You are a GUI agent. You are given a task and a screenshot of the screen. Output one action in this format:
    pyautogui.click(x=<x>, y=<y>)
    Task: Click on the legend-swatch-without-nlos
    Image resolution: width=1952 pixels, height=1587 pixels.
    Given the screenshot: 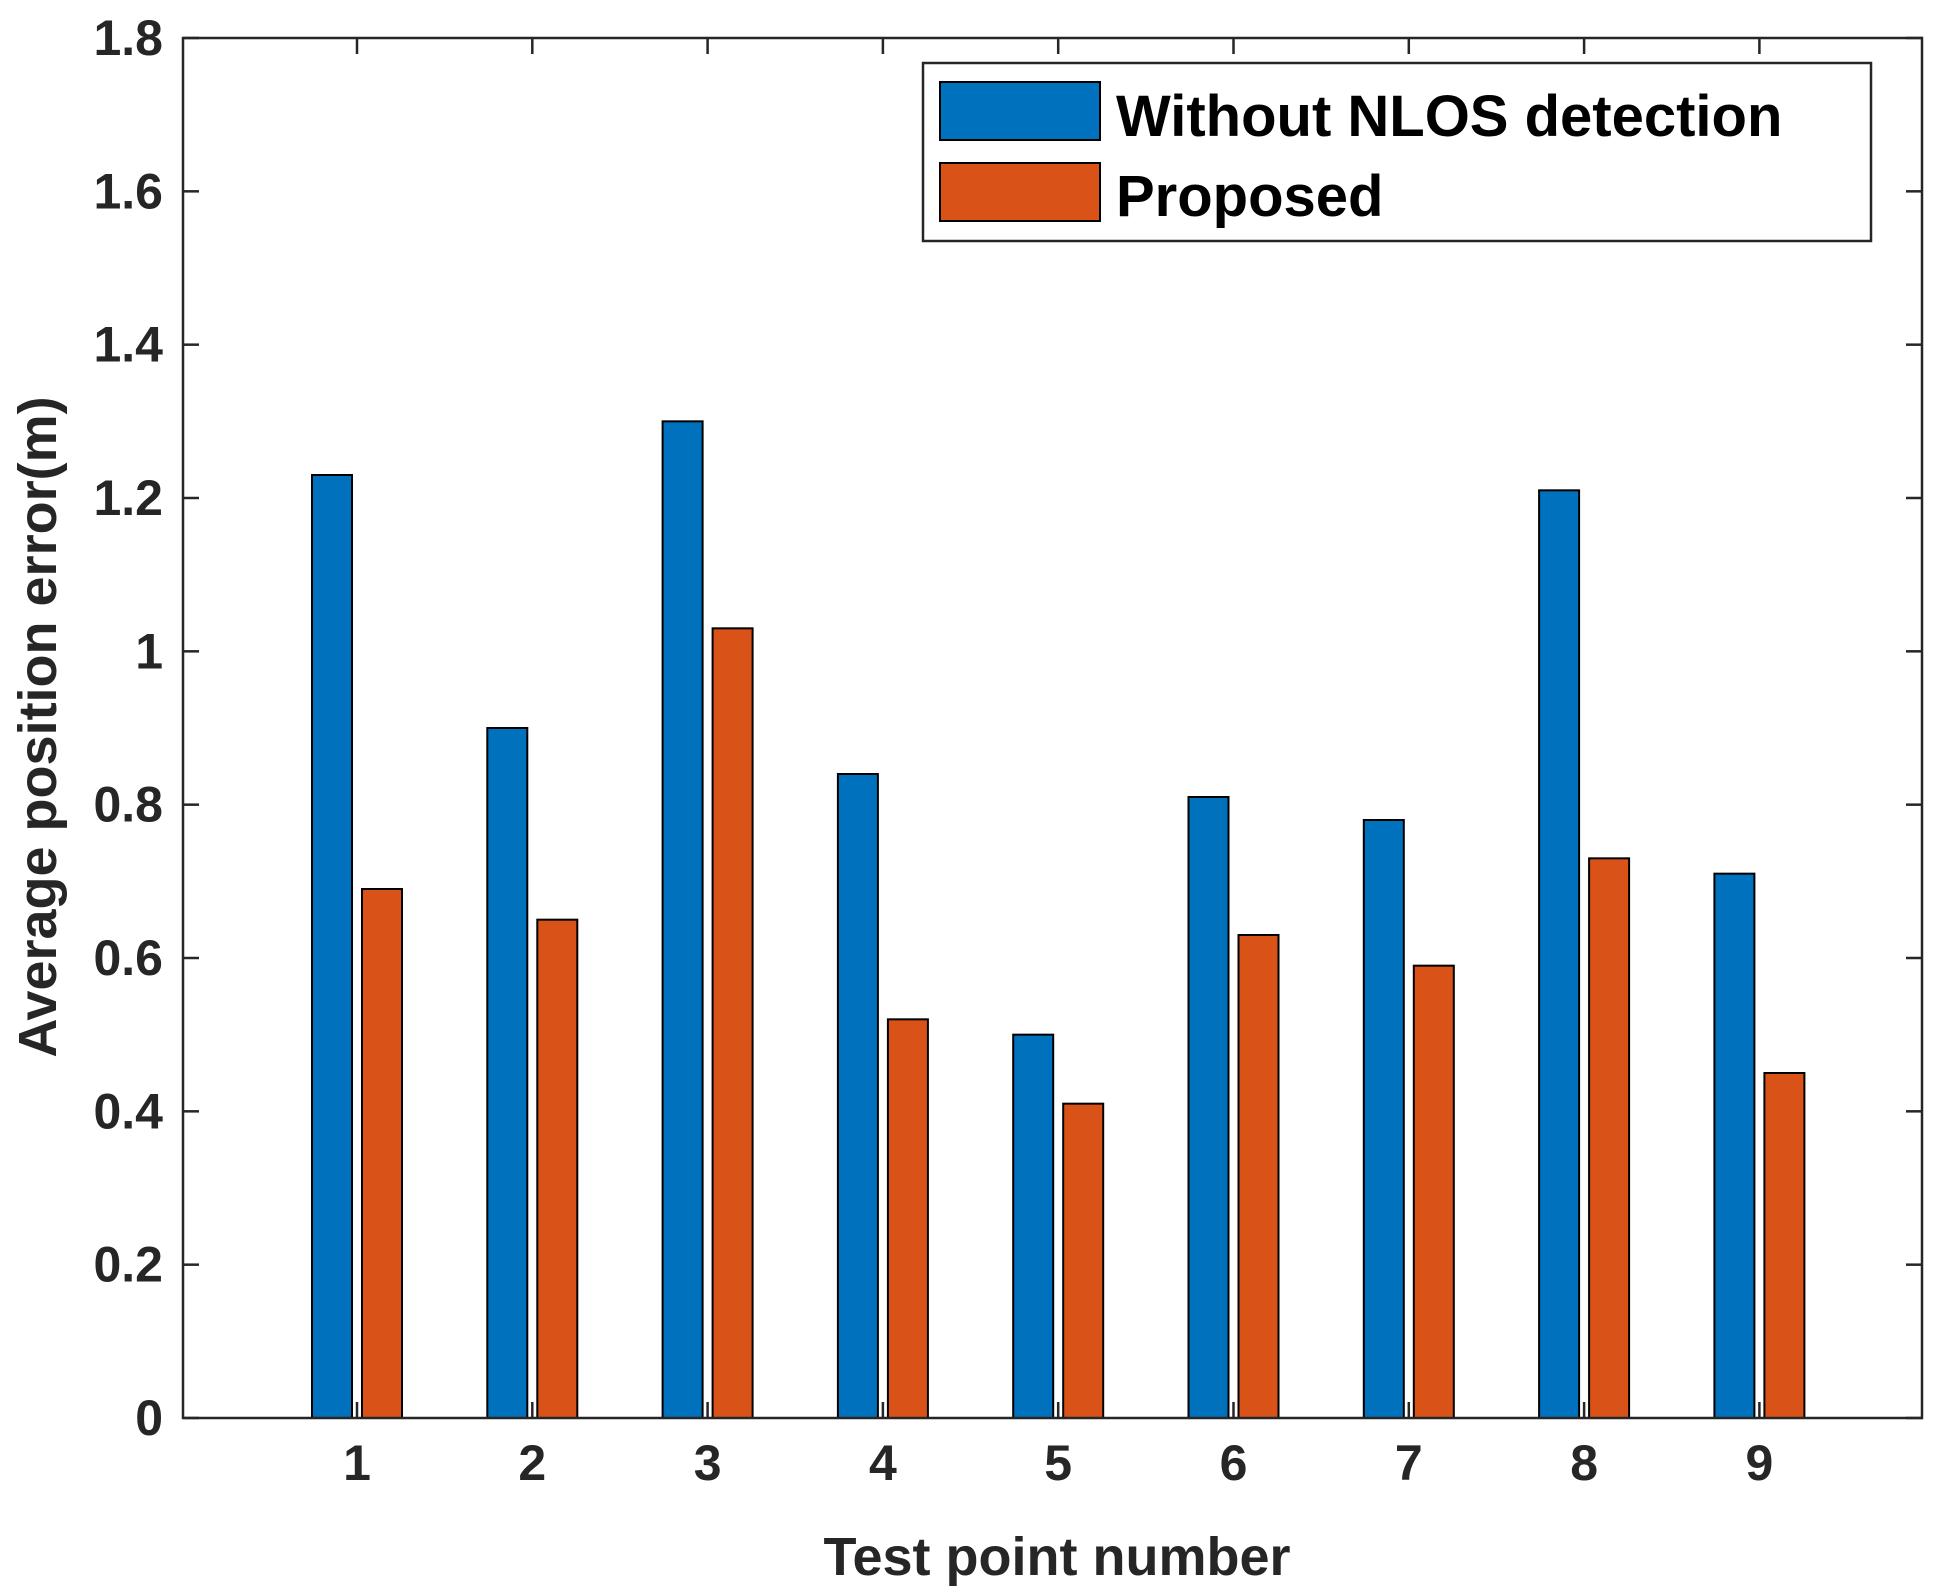 What is the action you would take?
    pyautogui.click(x=1020, y=111)
    